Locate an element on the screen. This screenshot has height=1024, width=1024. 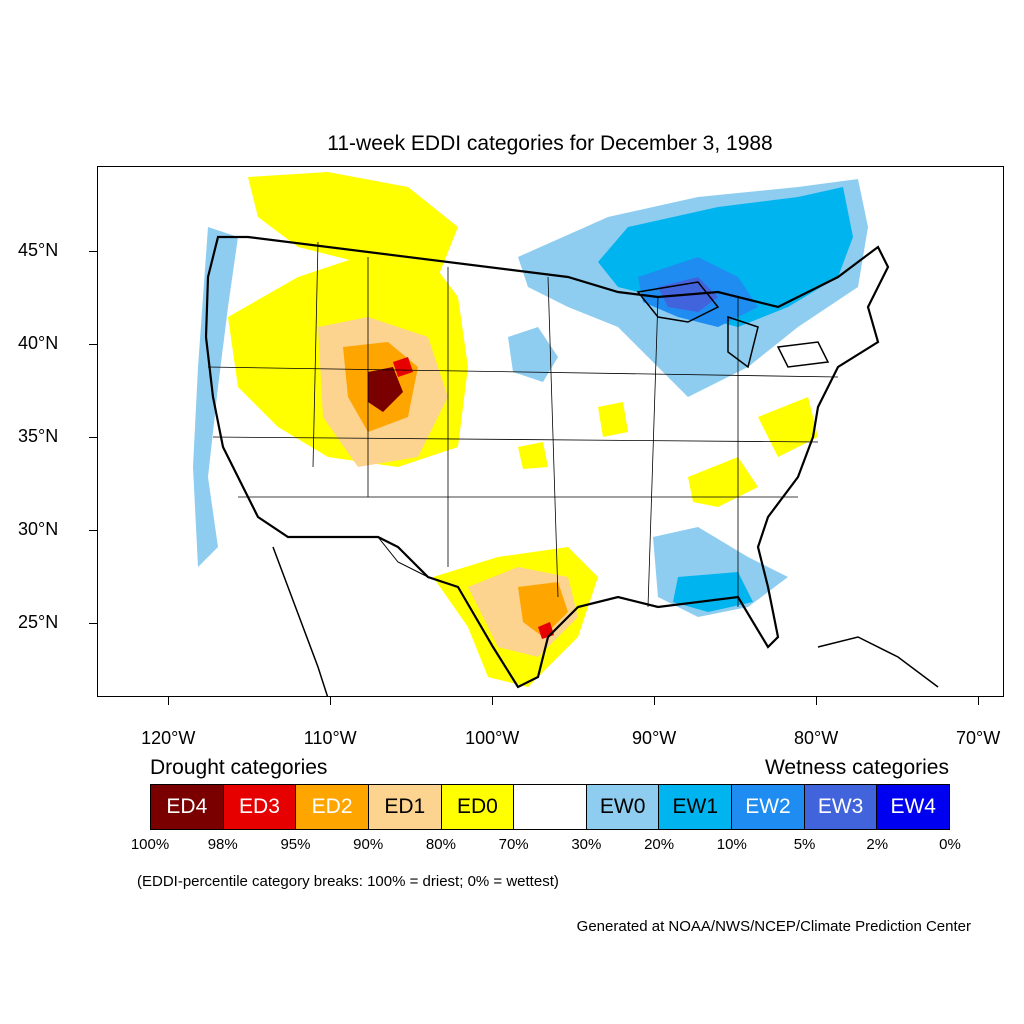
dry-region-ed0-north is located at coordinates (353, 224).